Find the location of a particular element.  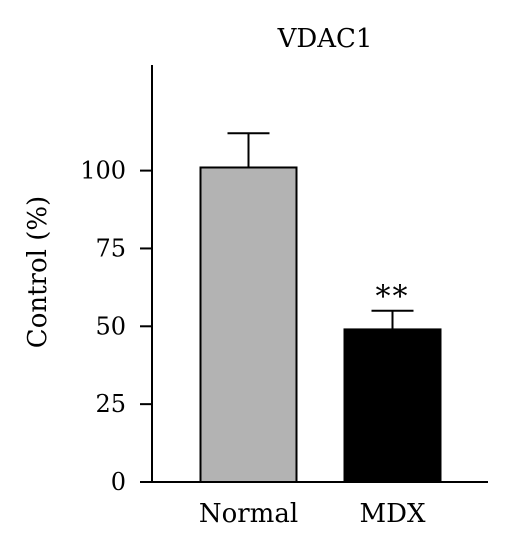

significance-annotation: ** is located at coordinates (393, 297).